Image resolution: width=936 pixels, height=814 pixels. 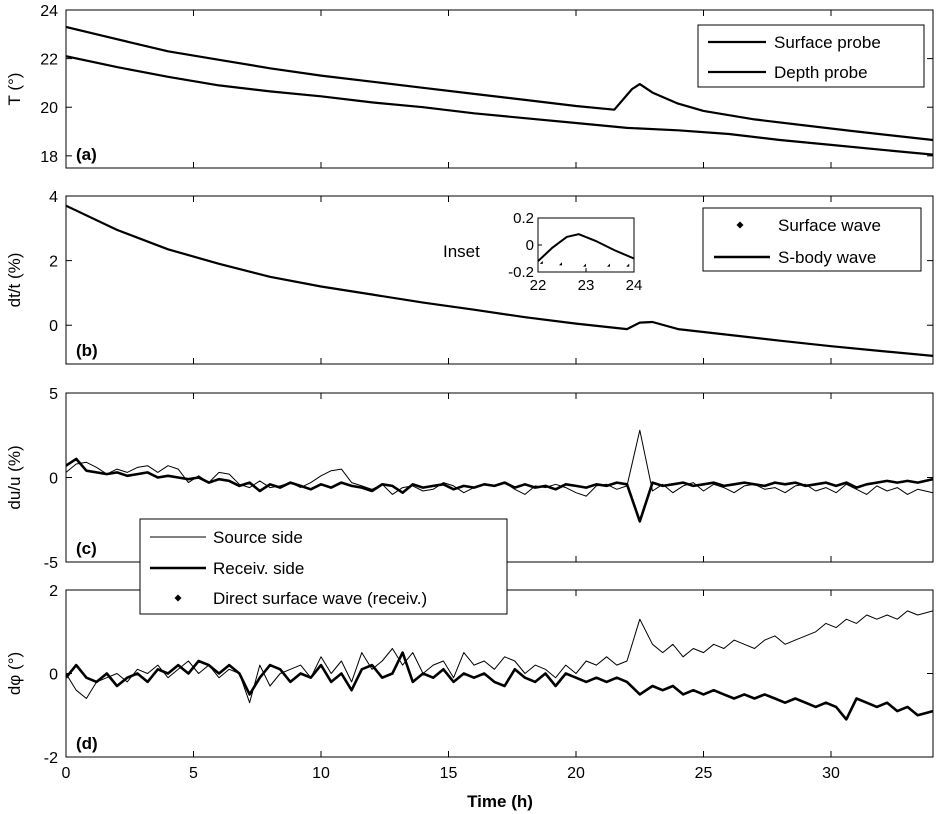 What do you see at coordinates (523, 218) in the screenshot?
I see `inset-y-tick-label: 0.2` at bounding box center [523, 218].